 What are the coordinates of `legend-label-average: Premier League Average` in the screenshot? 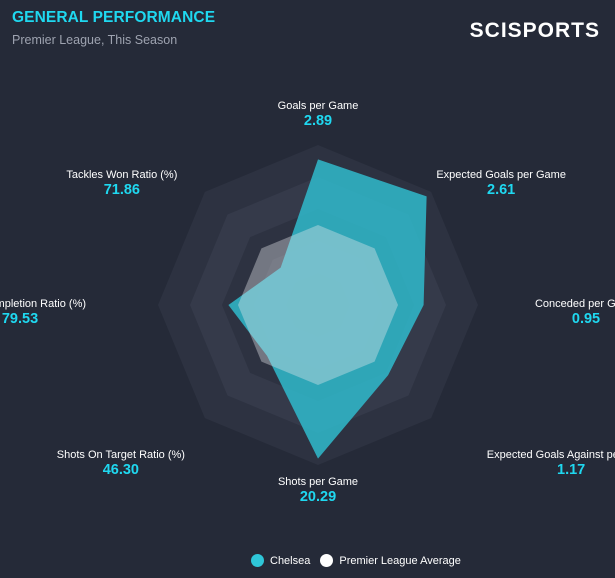 It's located at (400, 560).